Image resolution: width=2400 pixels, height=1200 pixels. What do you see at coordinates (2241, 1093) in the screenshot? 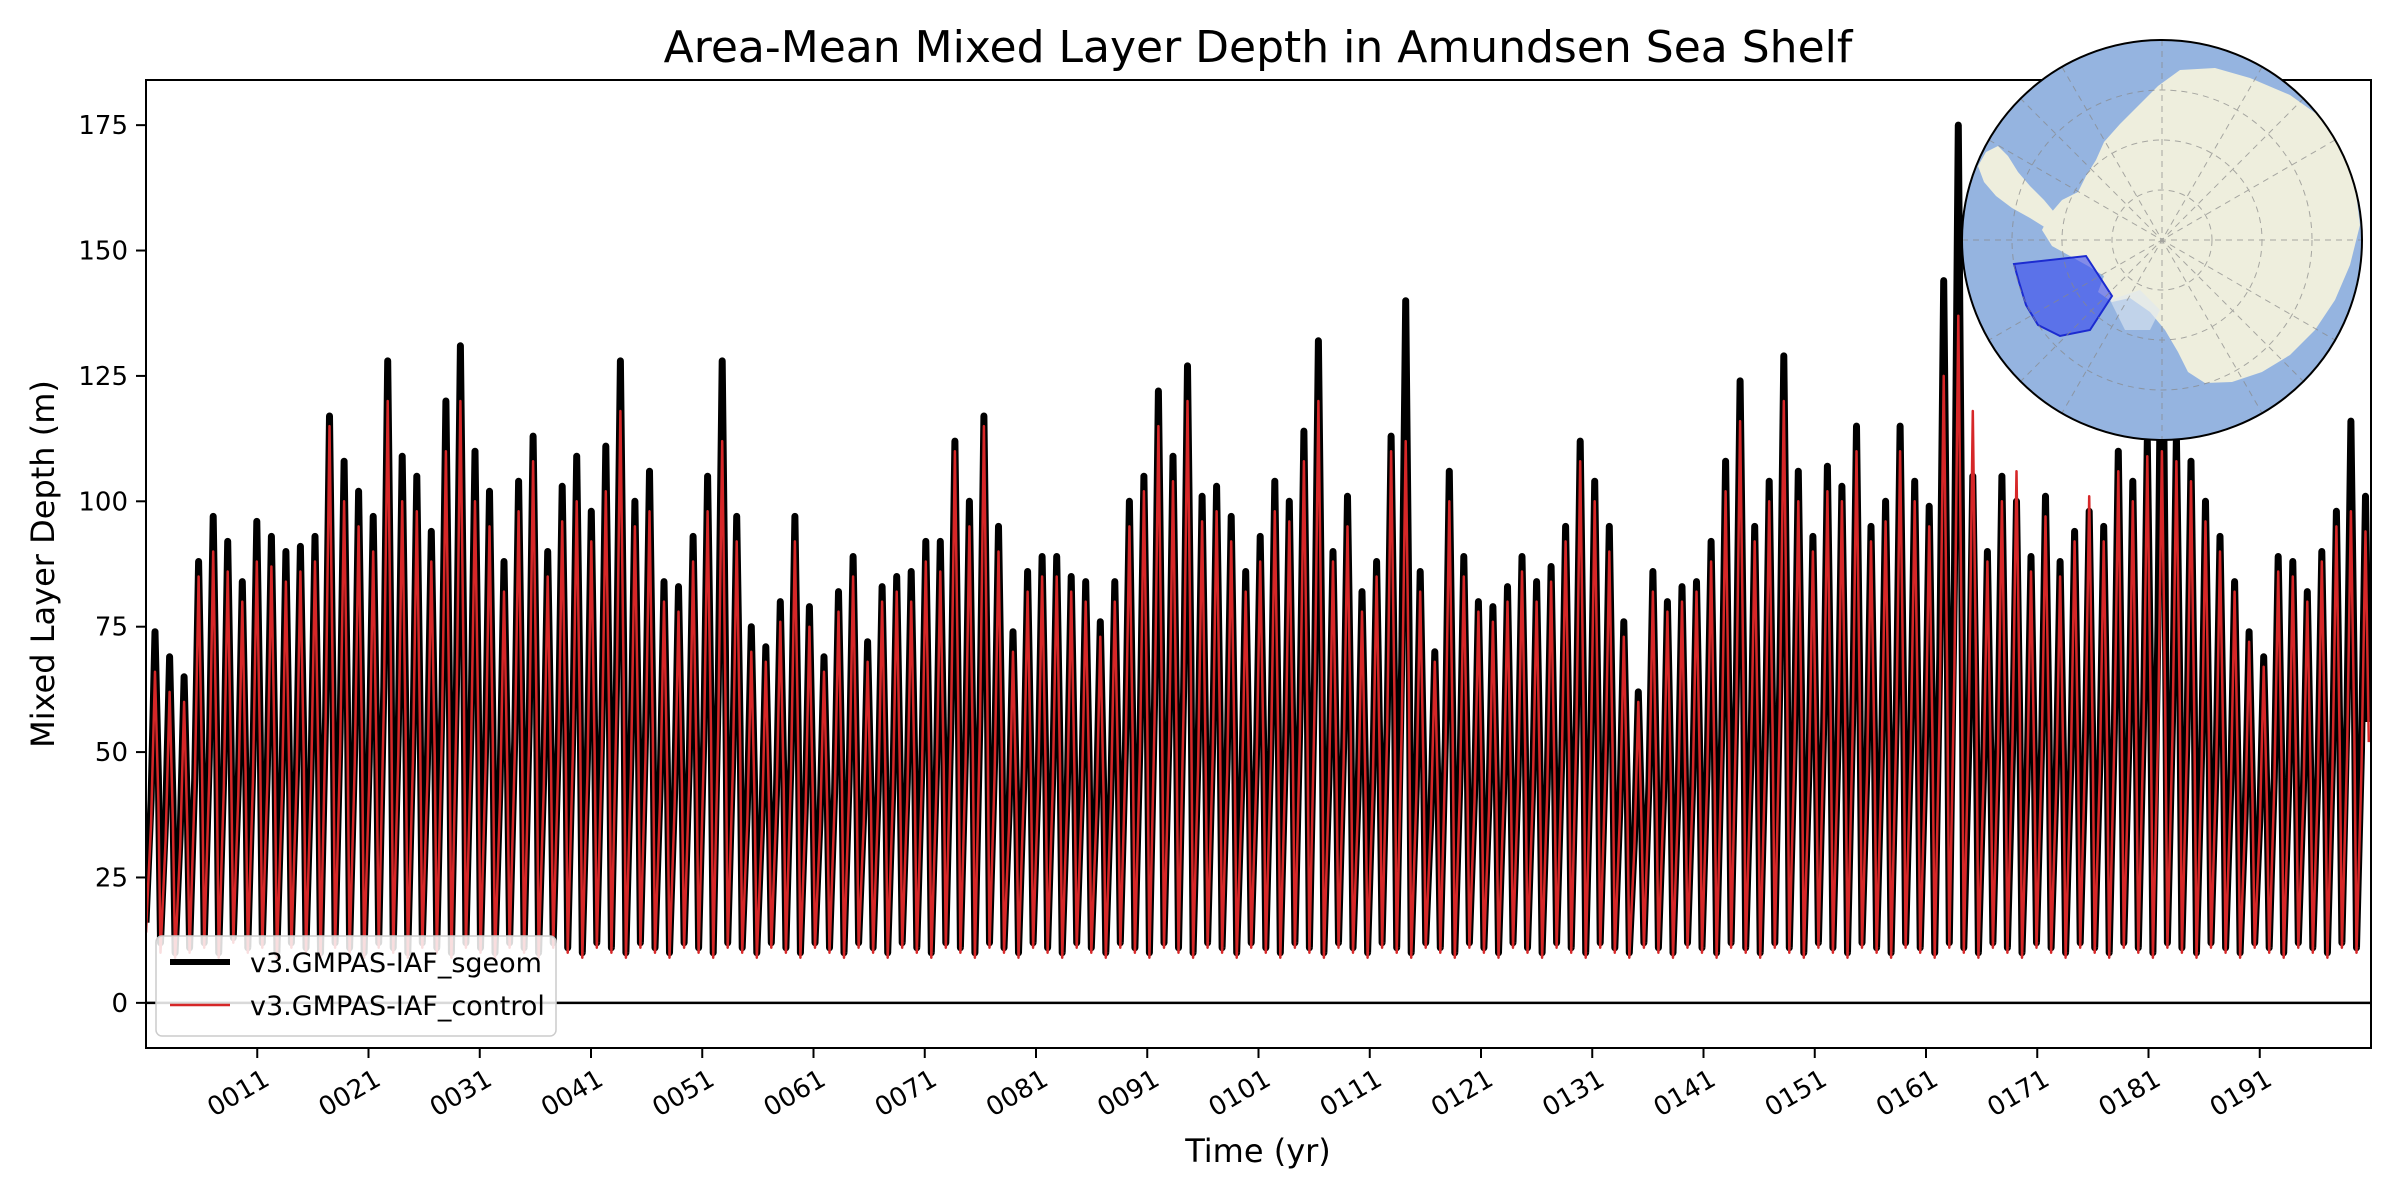
I see `x-tick-label: 0191` at bounding box center [2241, 1093].